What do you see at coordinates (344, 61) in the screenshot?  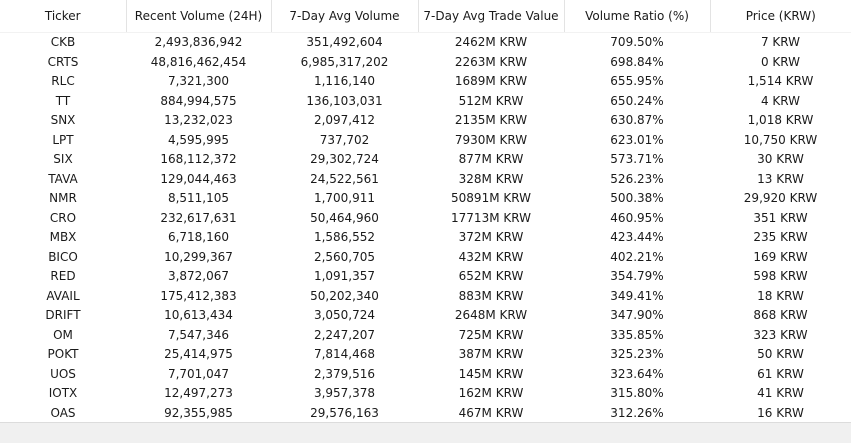 I see `avg-volume-cell: 6,985,317,202` at bounding box center [344, 61].